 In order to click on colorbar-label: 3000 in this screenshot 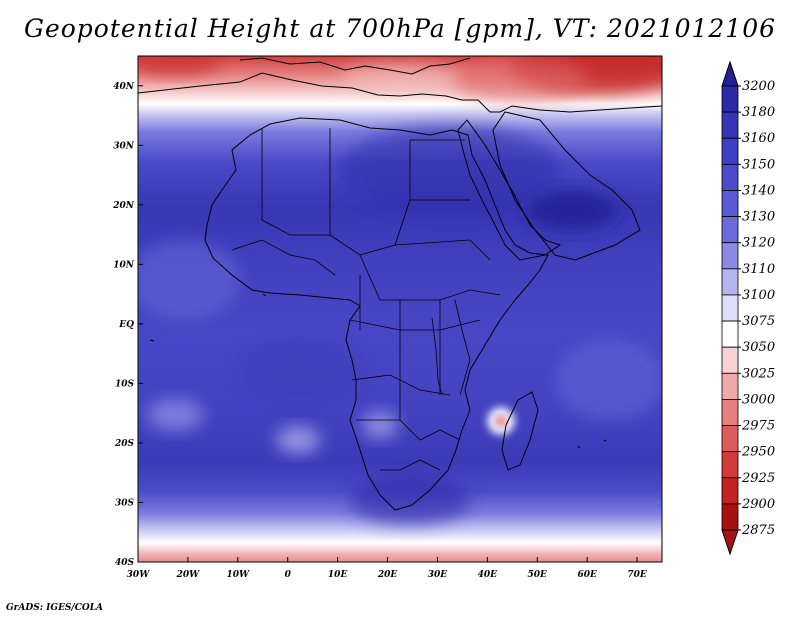, I will do `click(758, 399)`.